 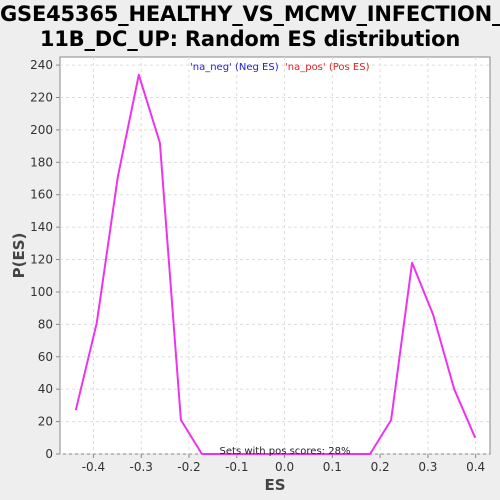 What do you see at coordinates (141, 467) in the screenshot?
I see `x-tick-label: -0.3` at bounding box center [141, 467].